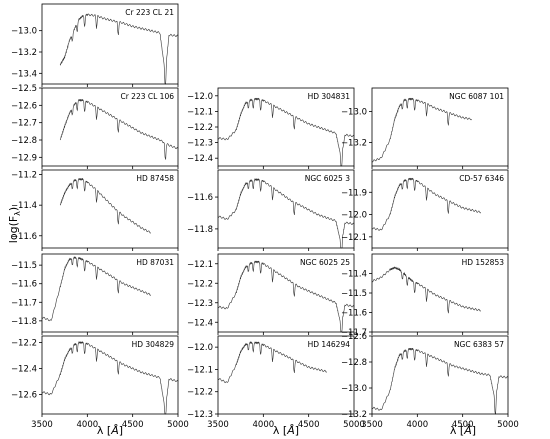  What do you see at coordinates (13, 229) in the screenshot?
I see `y-axis-label-main: log(F` at bounding box center [13, 229].